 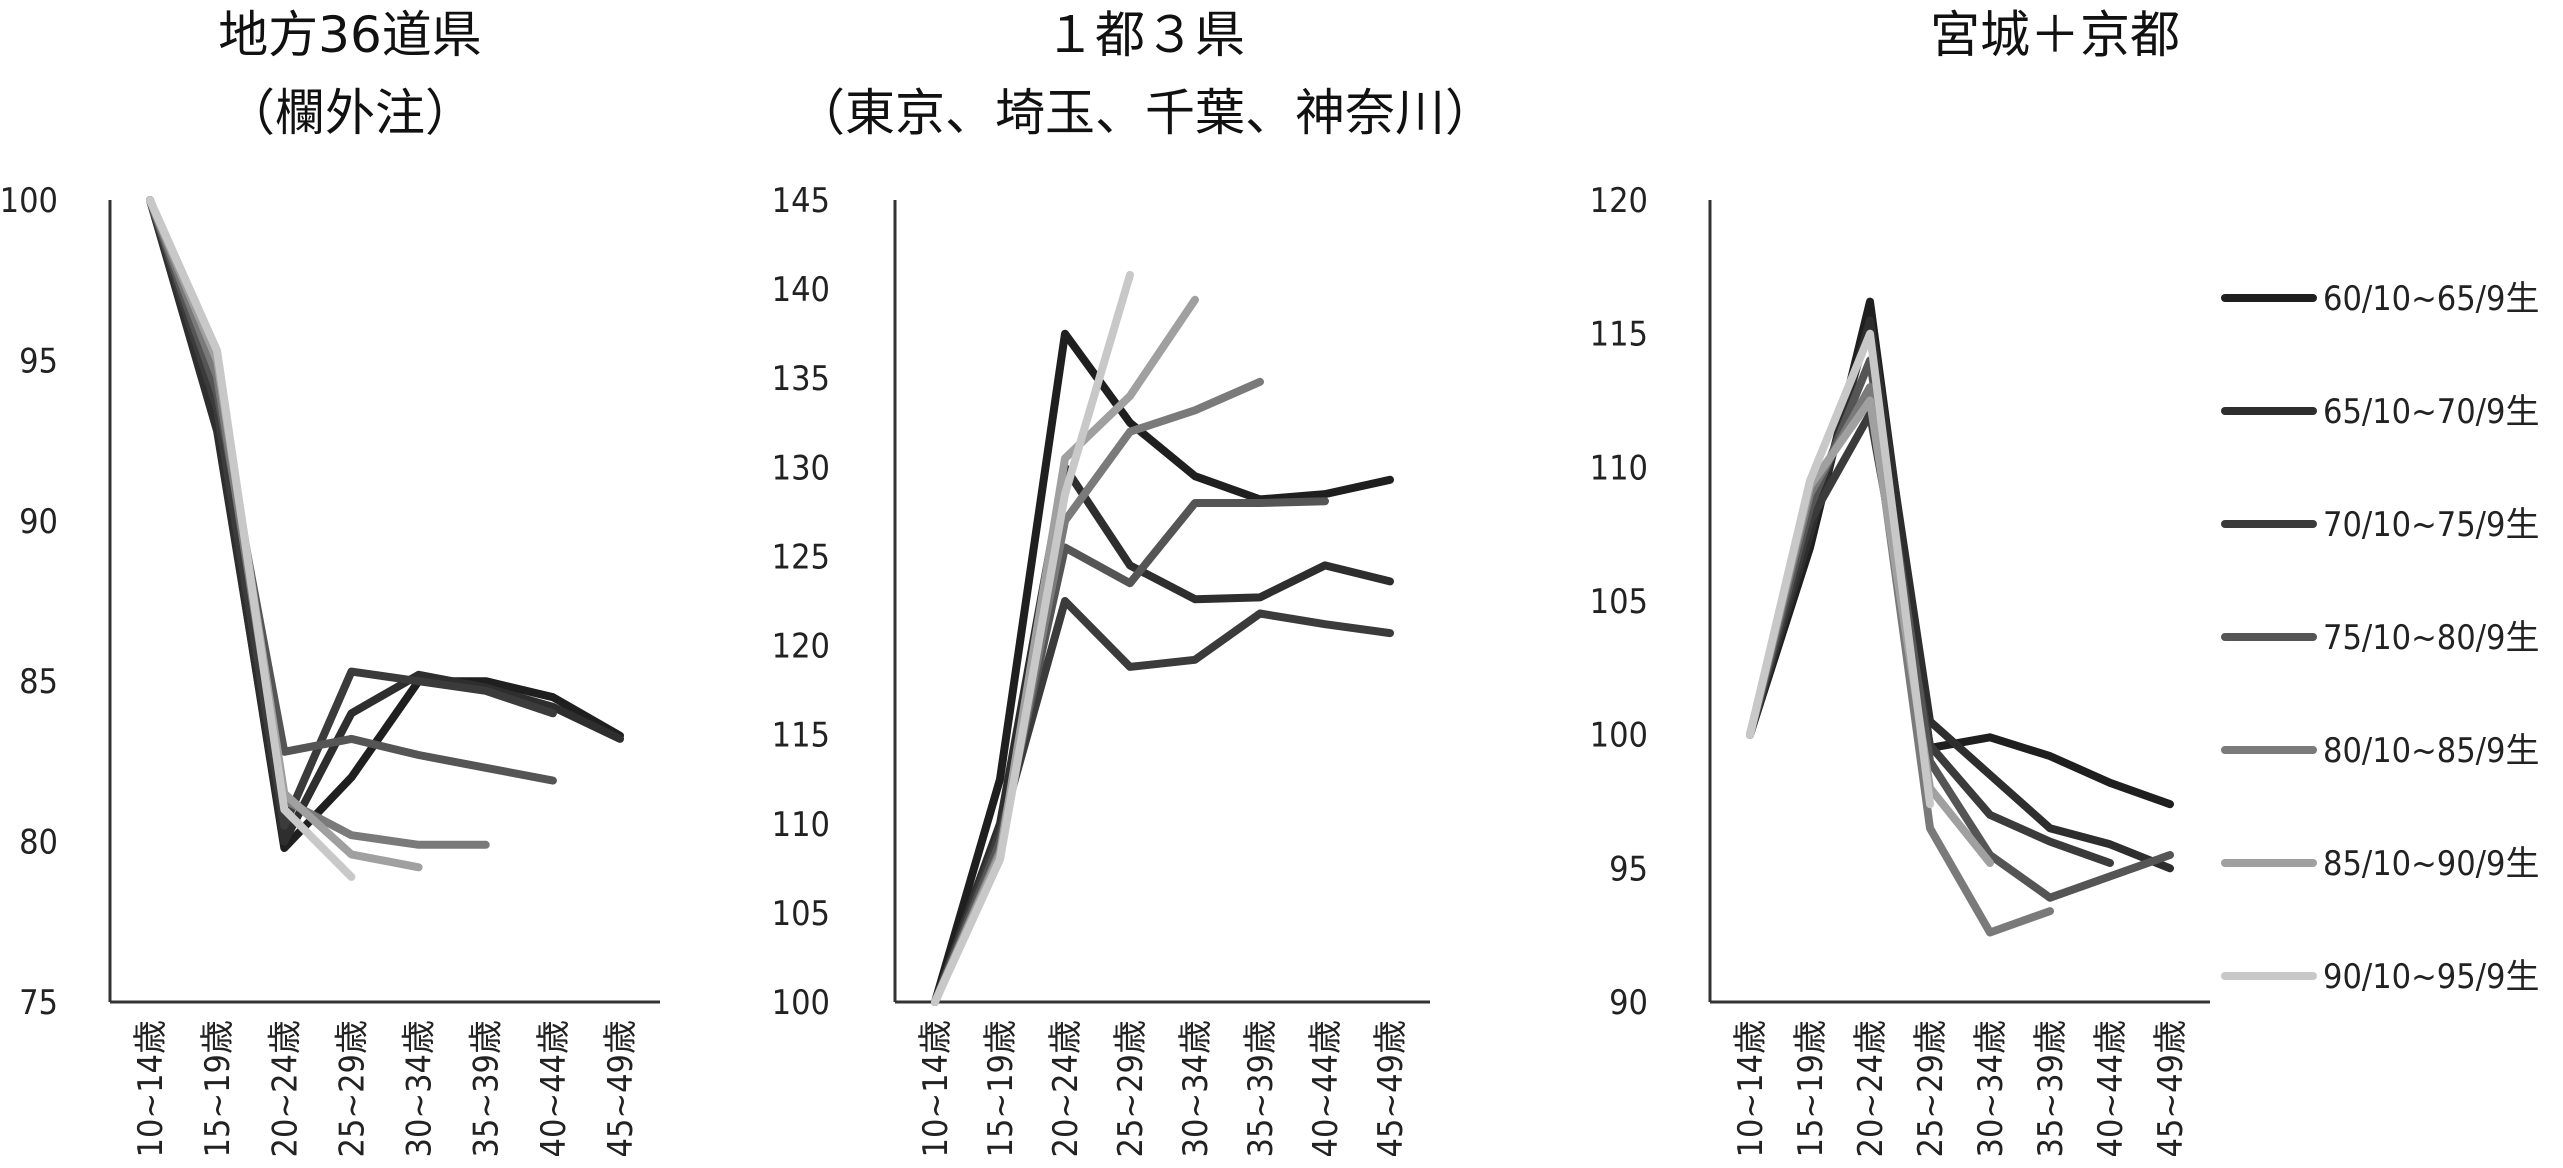 I want to click on chart1-title: 地方36道県, so click(x=350, y=35).